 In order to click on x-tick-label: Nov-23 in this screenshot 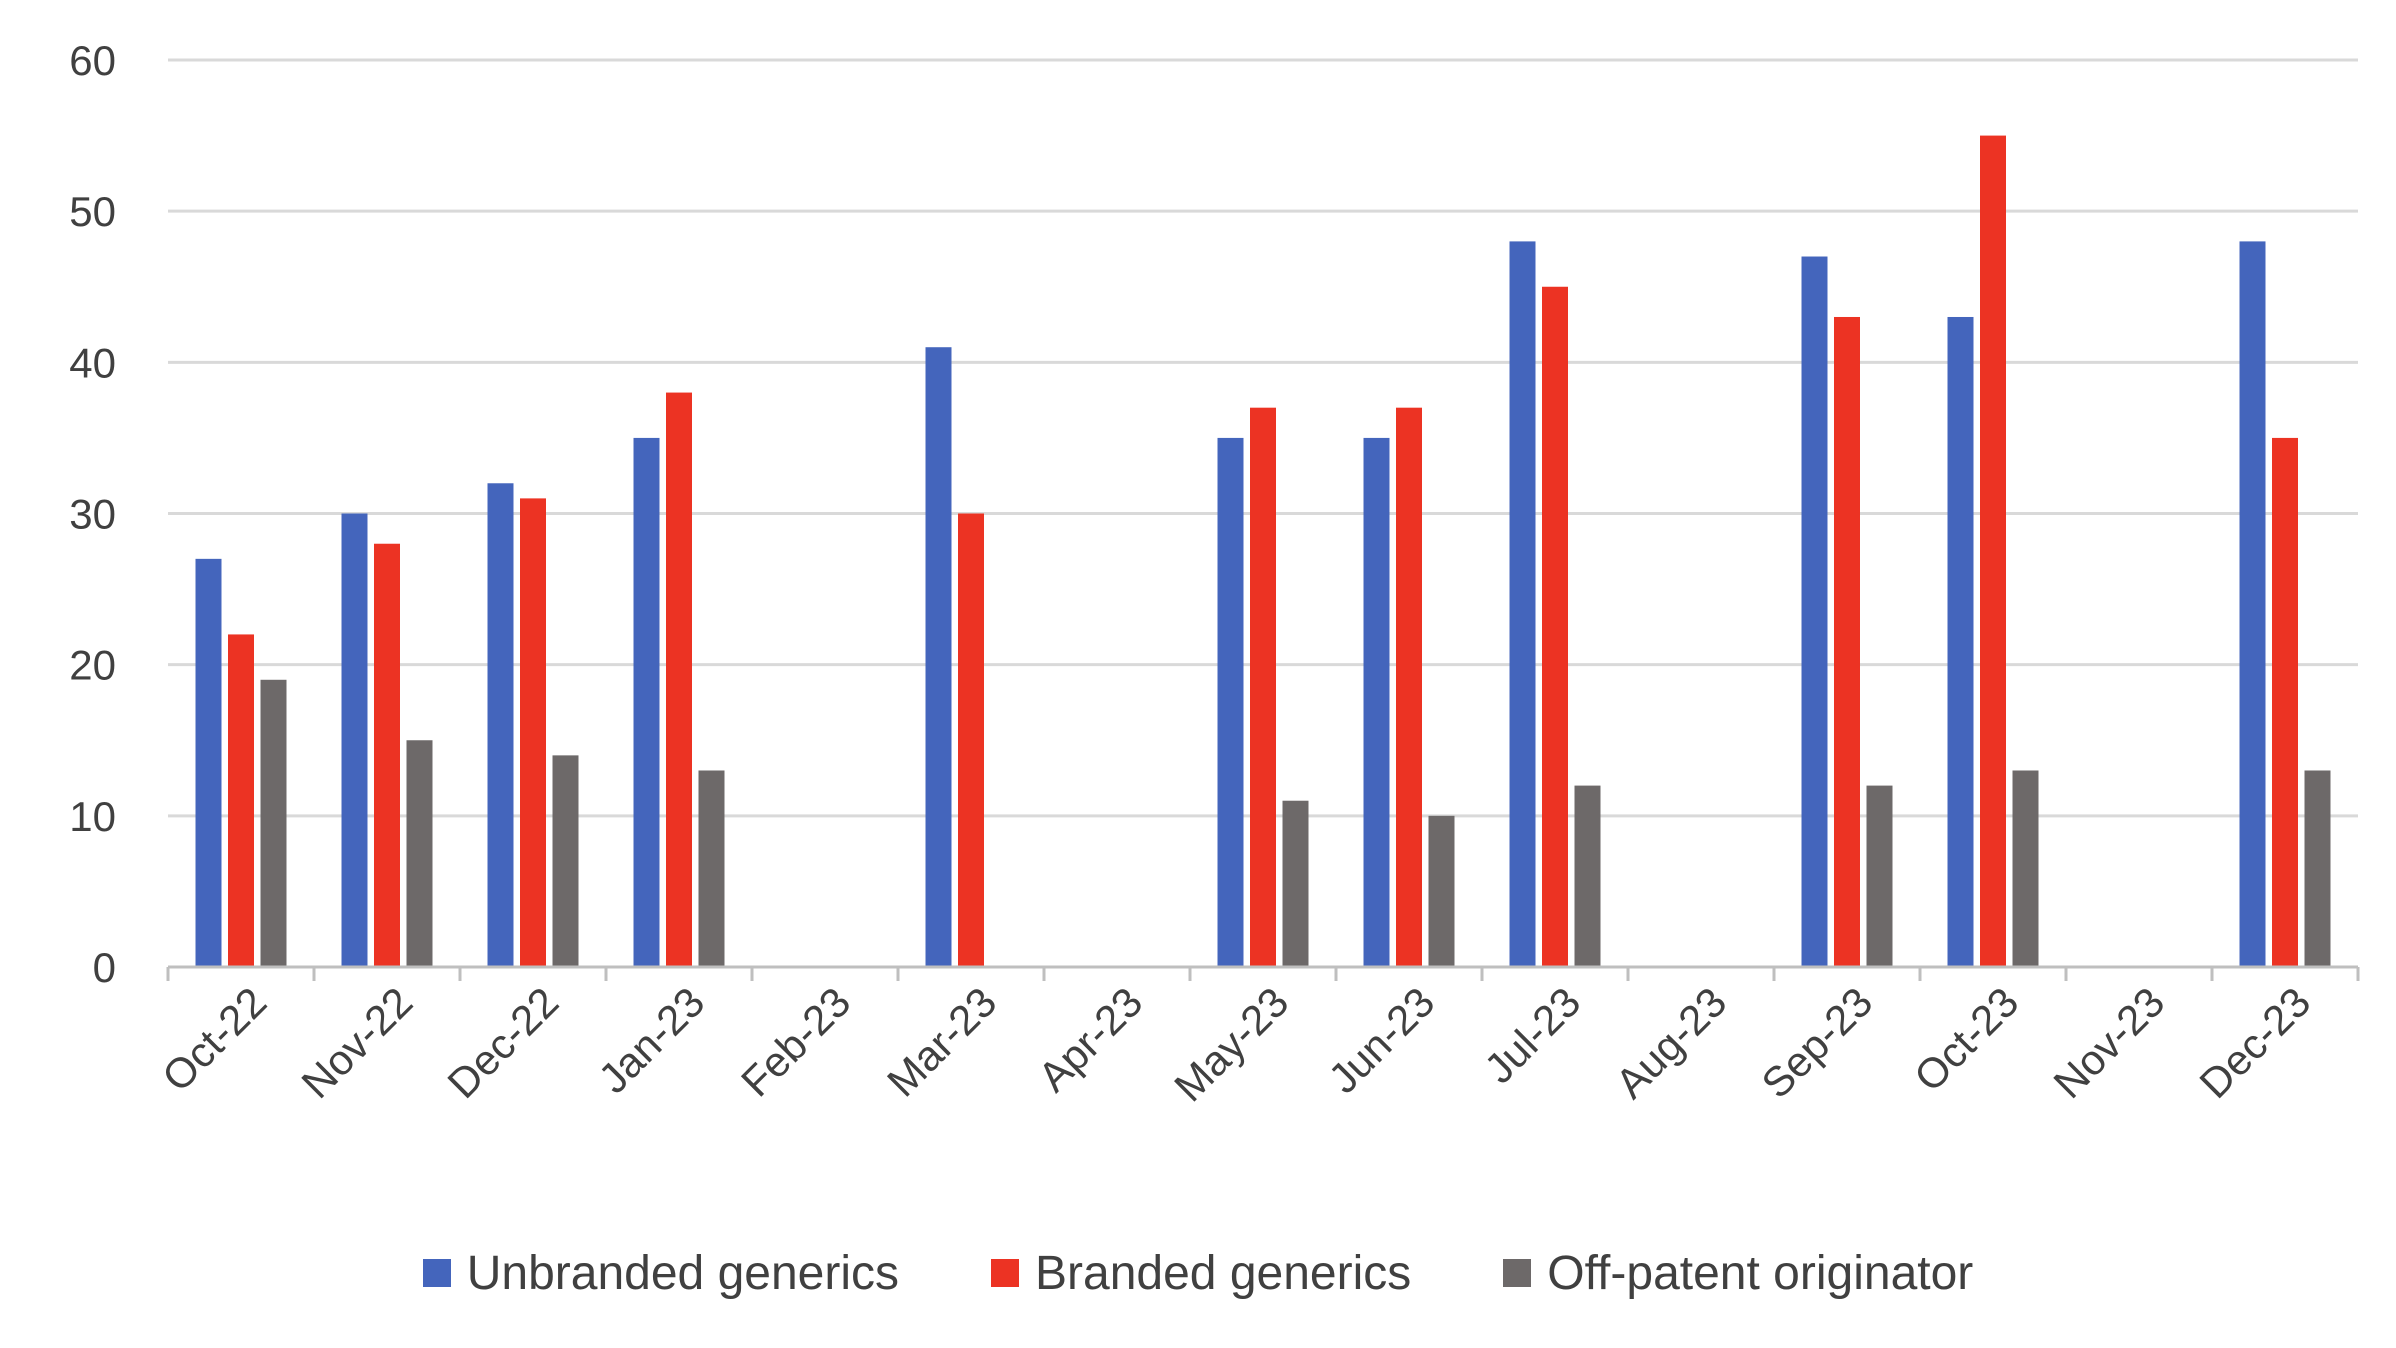, I will do `click(2108, 1042)`.